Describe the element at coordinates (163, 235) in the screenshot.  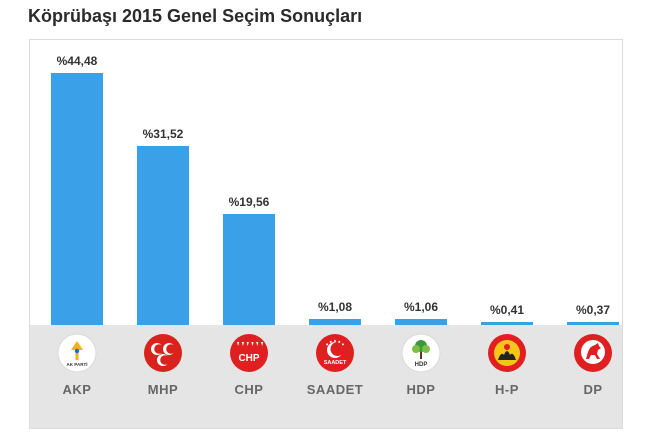
I see `bar-mhp` at that location.